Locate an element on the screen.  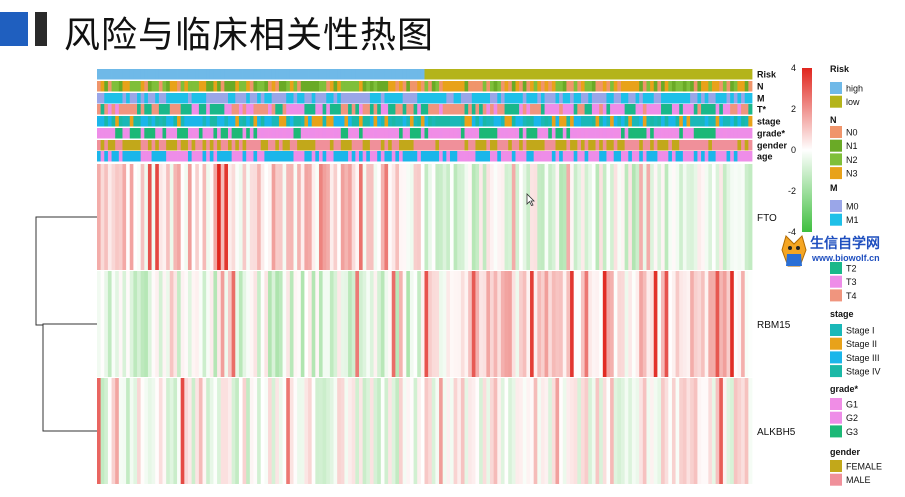
page-title: 风险与临床相关性热图 is located at coordinates (249, 35).